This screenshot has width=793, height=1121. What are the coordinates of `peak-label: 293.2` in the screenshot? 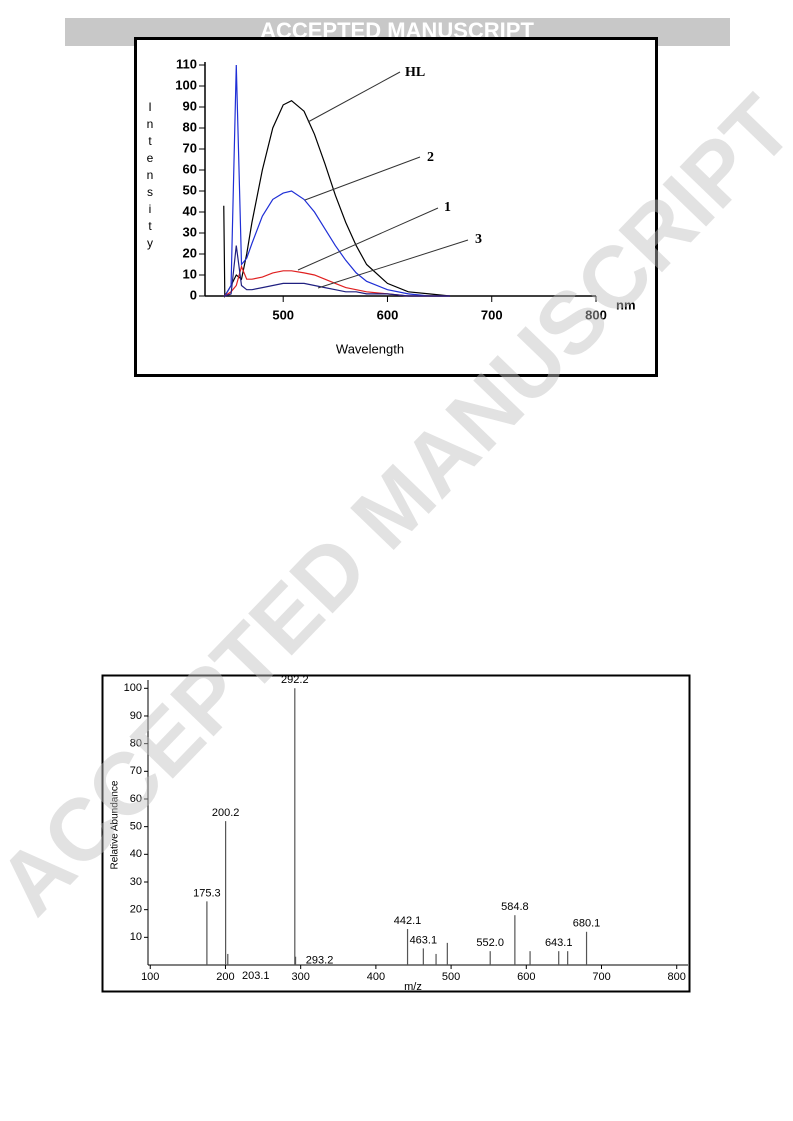 It's located at (320, 961).